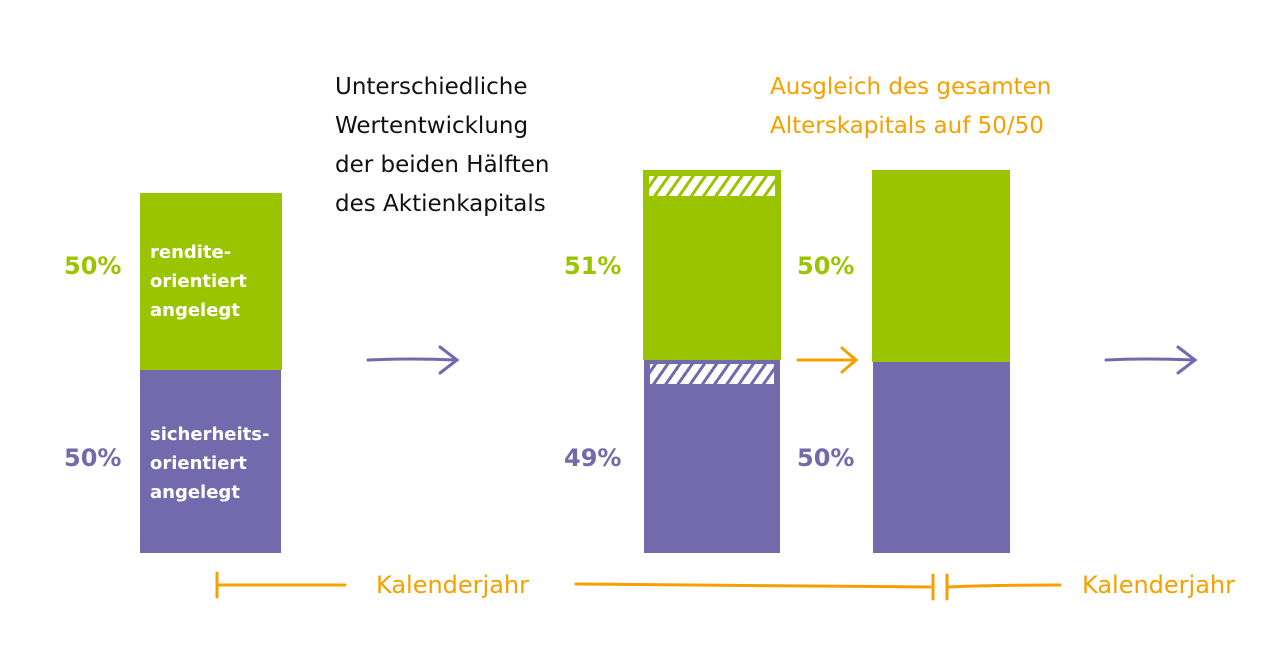 The width and height of the screenshot is (1280, 668). What do you see at coordinates (712, 374) in the screenshot?
I see `bar2-bottom-loss-hatch` at bounding box center [712, 374].